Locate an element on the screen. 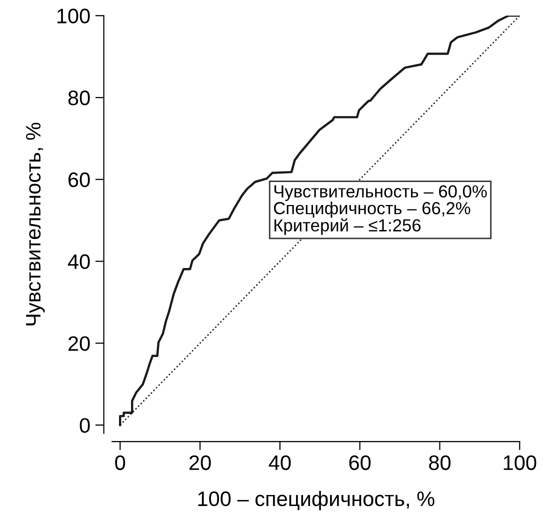  x-tick-label: 100 is located at coordinates (520, 462).